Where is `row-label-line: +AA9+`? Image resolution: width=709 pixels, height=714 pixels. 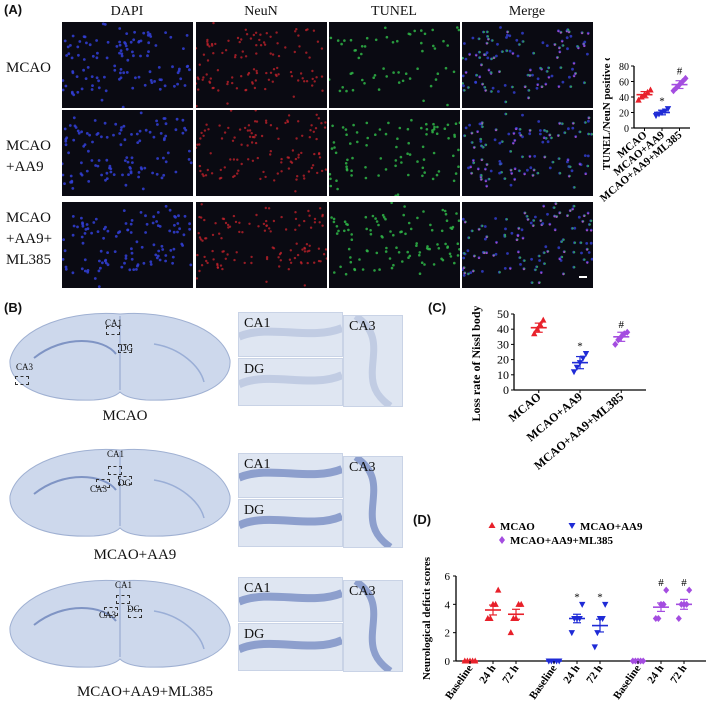 row-label-line: +AA9+ is located at coordinates (29, 239).